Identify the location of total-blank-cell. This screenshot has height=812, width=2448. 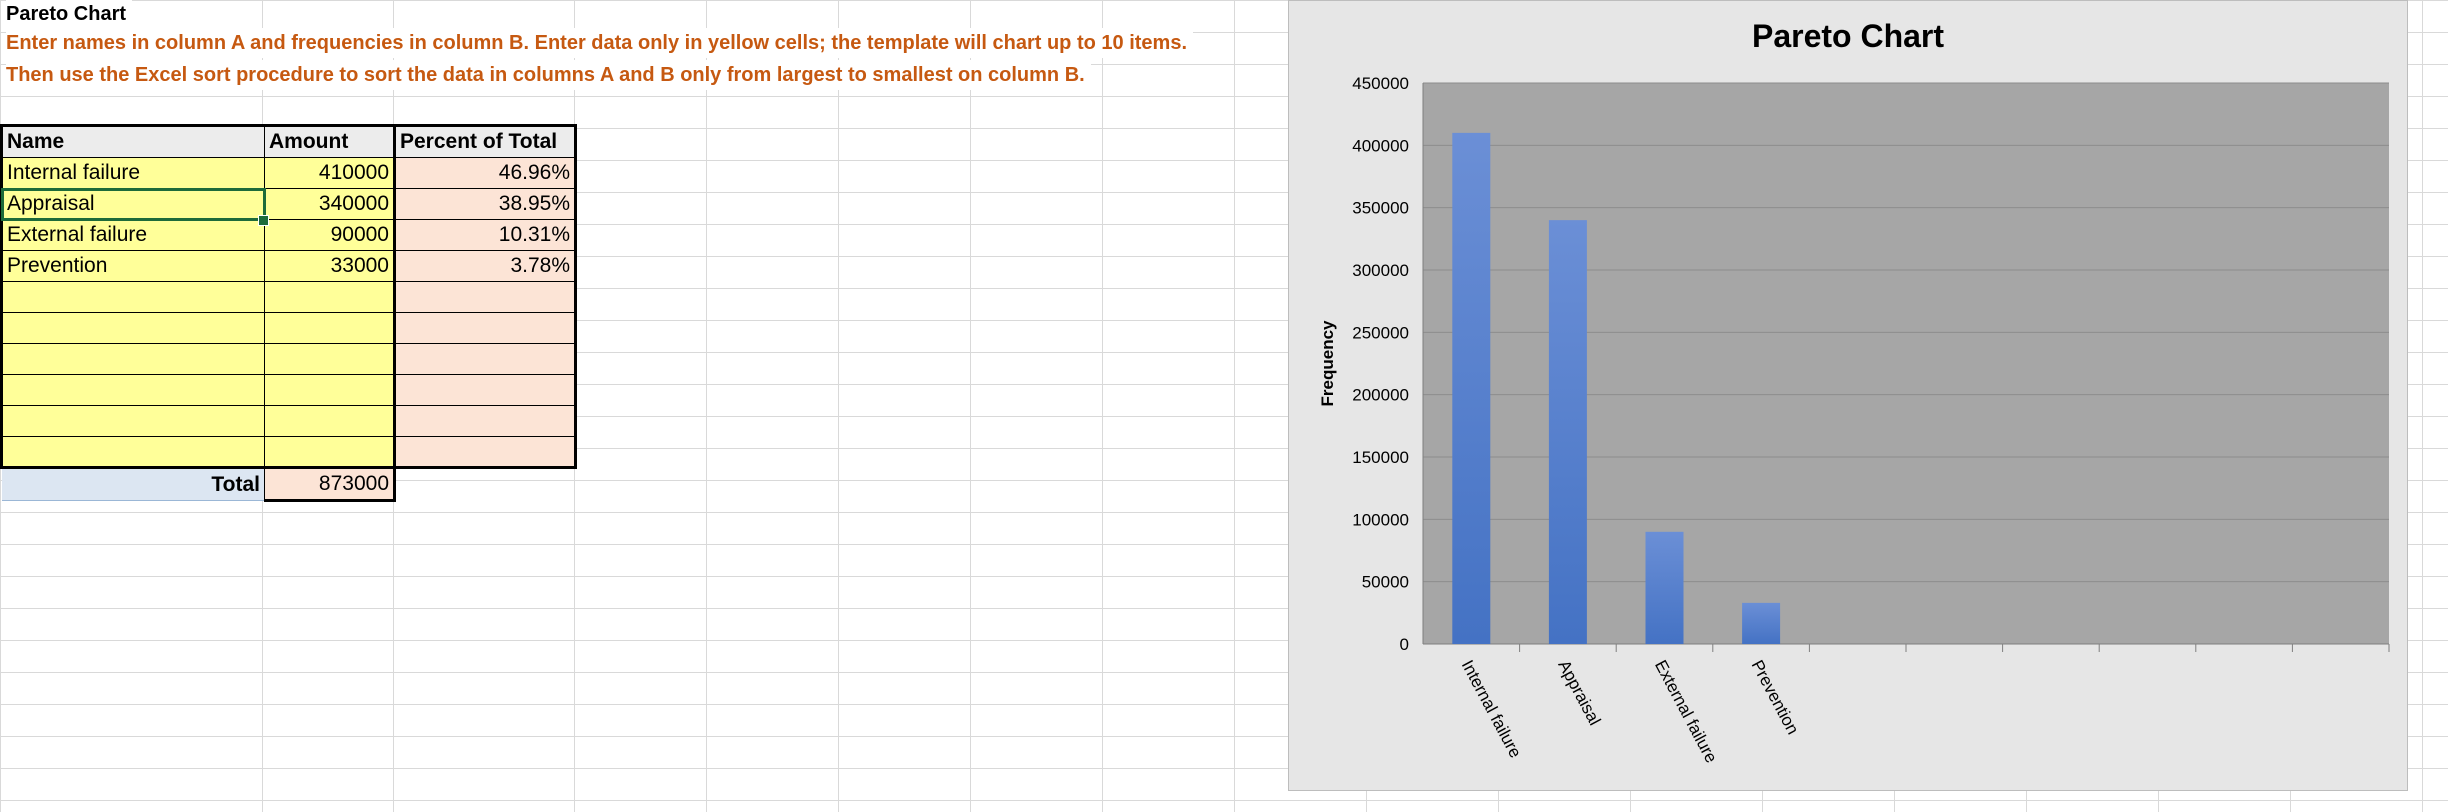
(485, 484).